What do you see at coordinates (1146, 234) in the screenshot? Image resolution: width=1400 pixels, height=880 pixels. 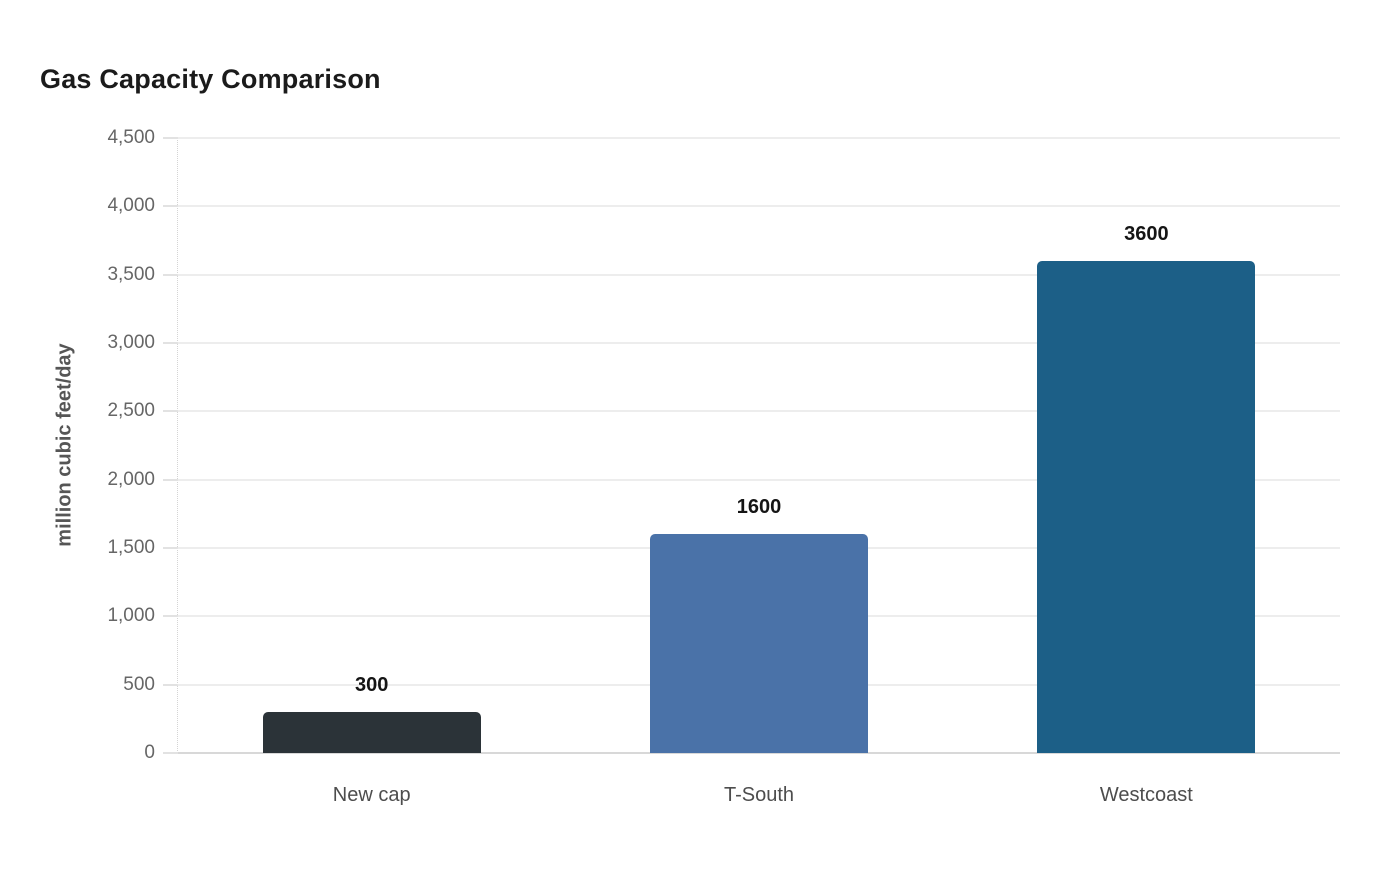 I see `bar-value-label: 3600` at bounding box center [1146, 234].